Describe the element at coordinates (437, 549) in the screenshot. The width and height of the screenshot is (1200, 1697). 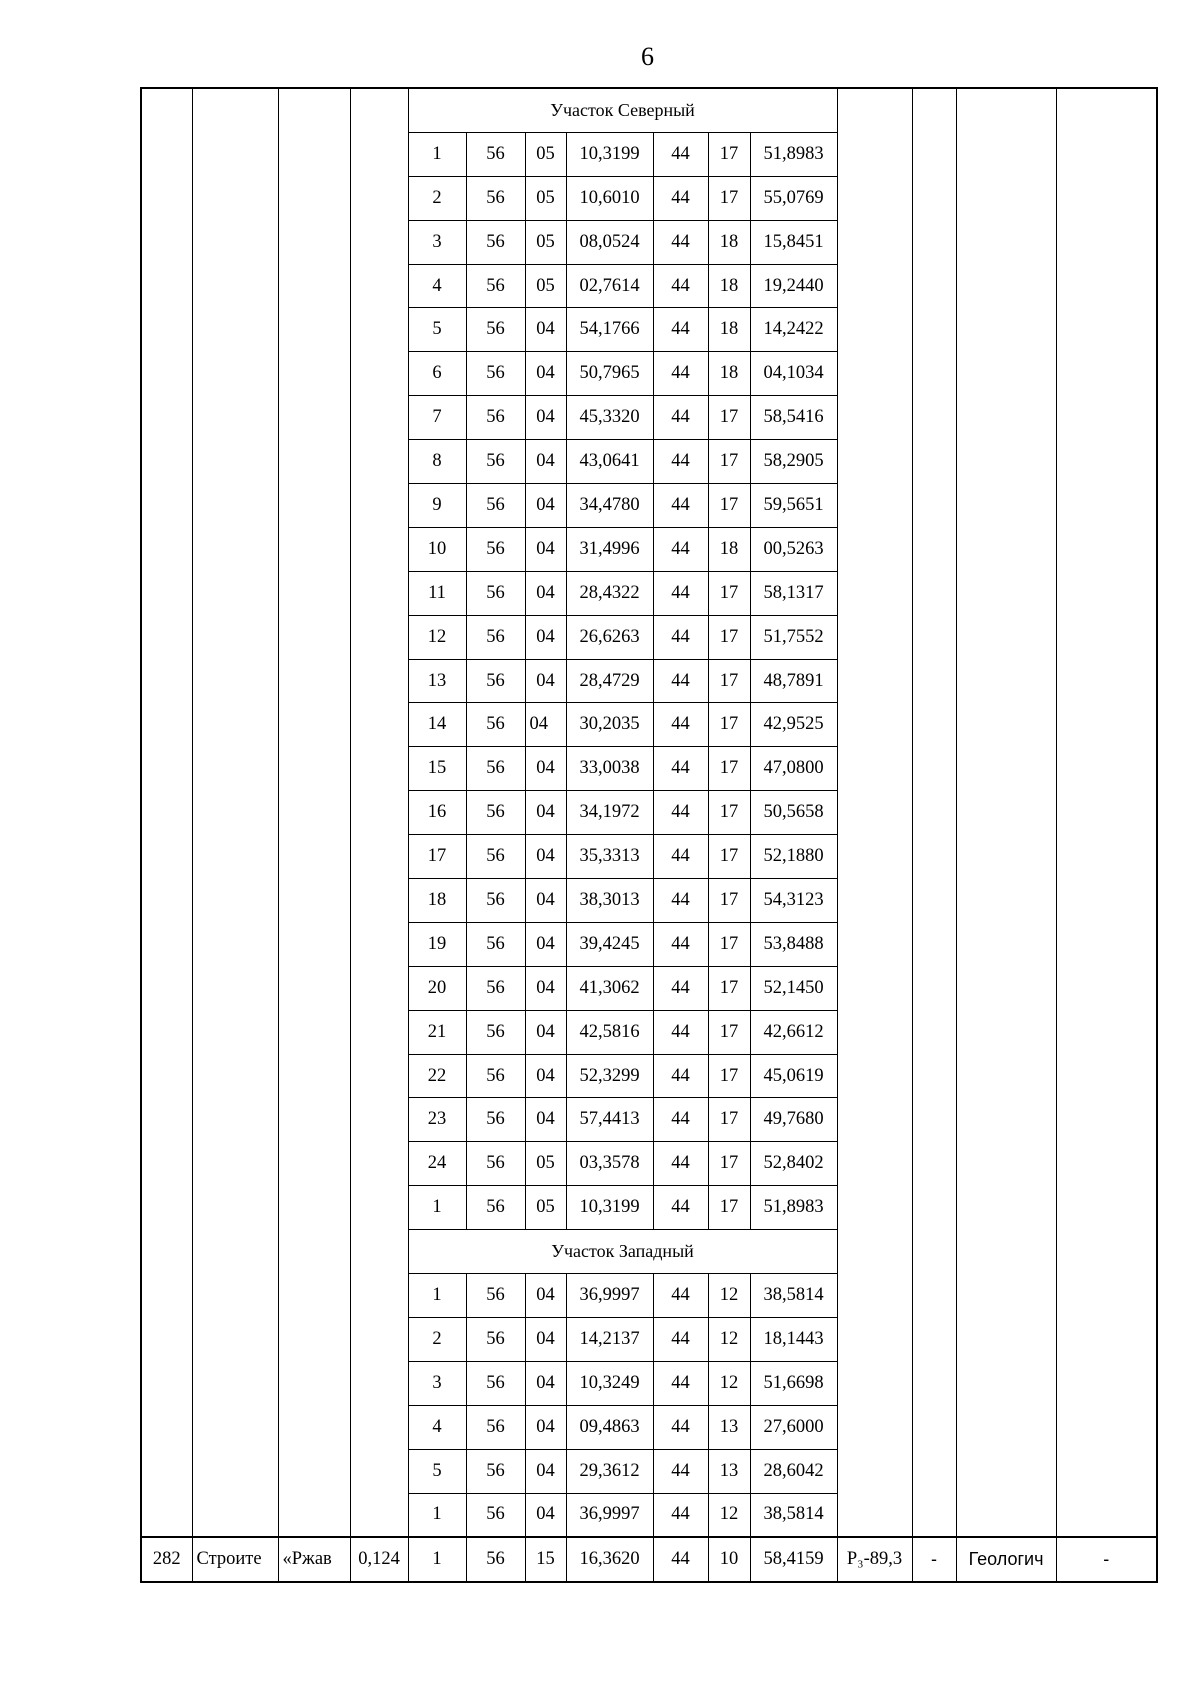
I see `table-cell: 10` at that location.